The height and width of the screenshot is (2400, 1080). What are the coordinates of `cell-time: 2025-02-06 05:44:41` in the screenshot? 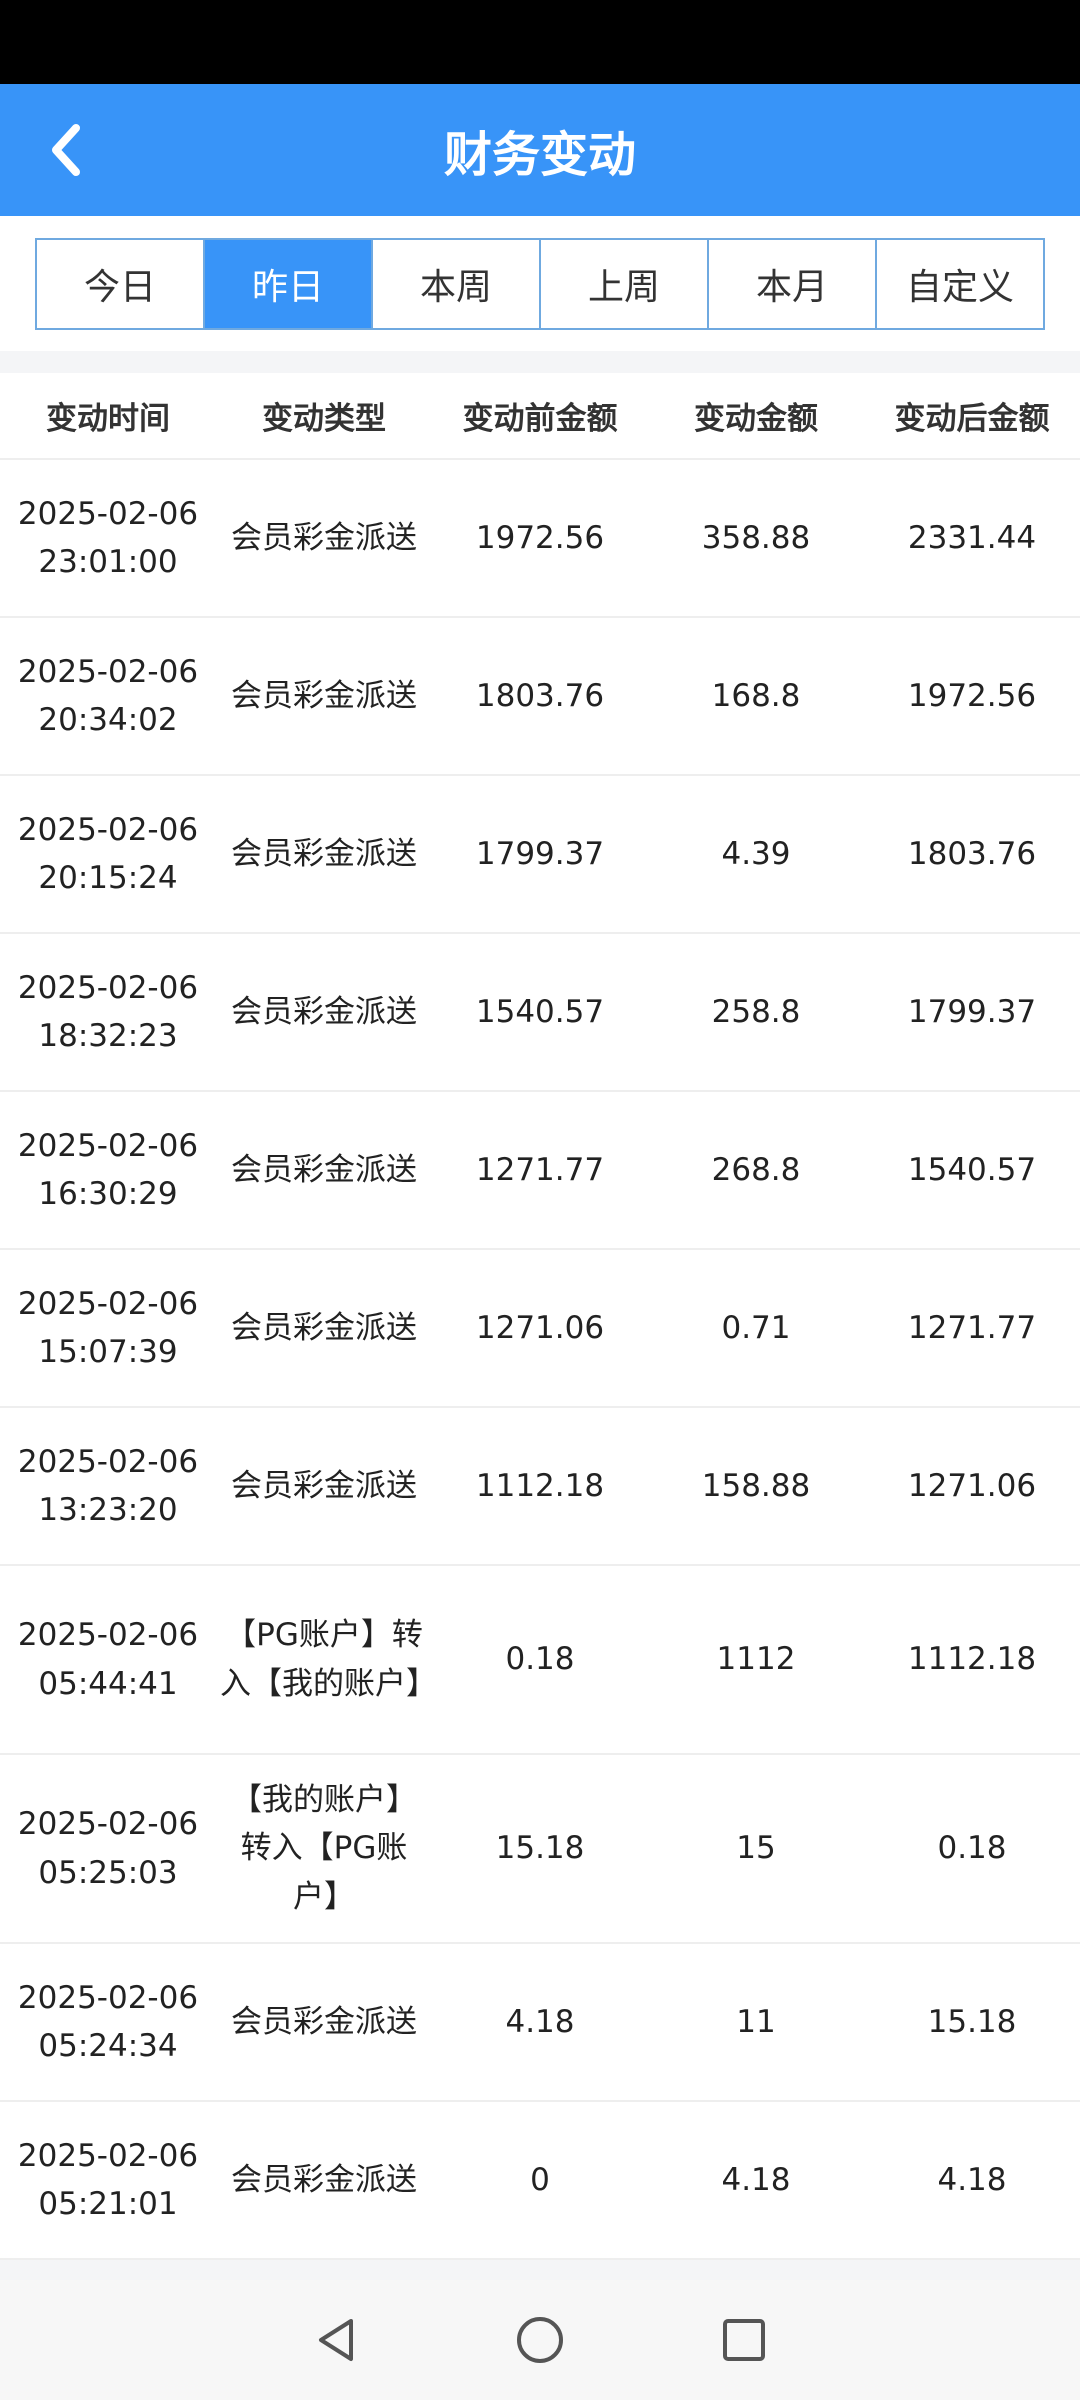 It's located at (108, 1660).